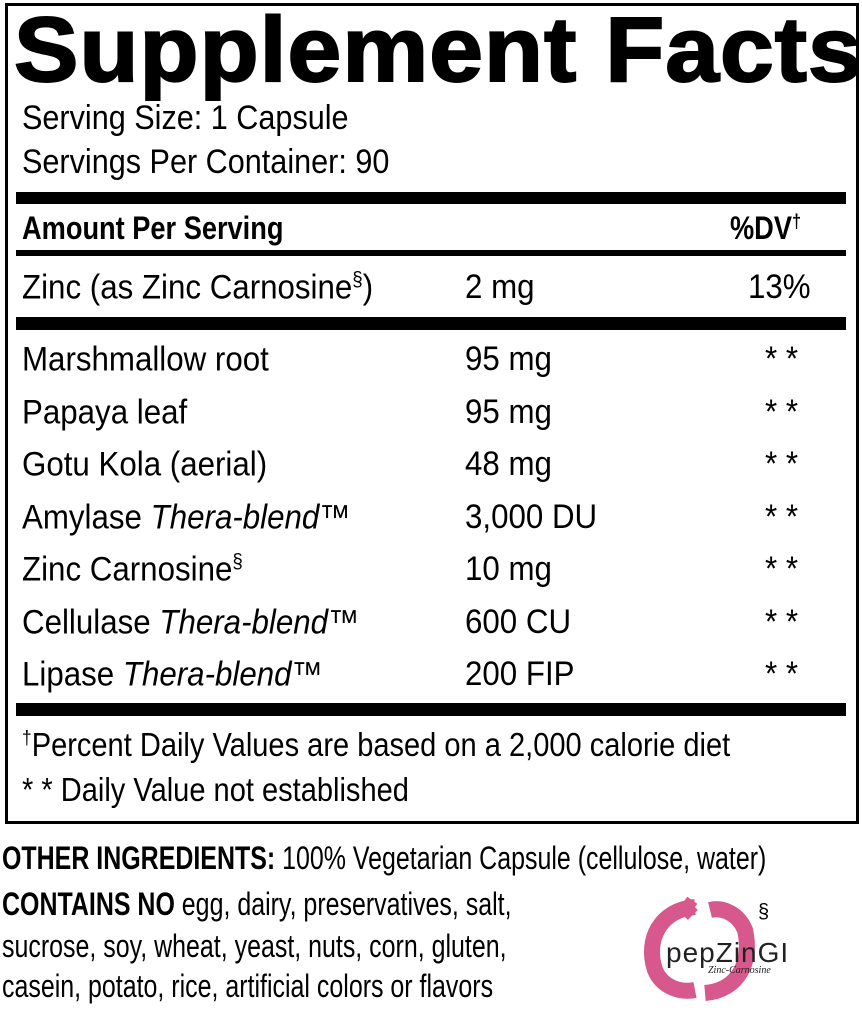  What do you see at coordinates (206, 162) in the screenshot?
I see `servings-per-container: Servings Per Container: 90` at bounding box center [206, 162].